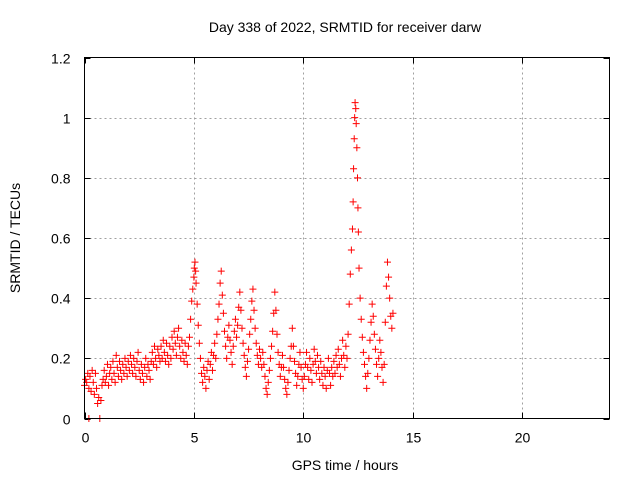 This screenshot has height=480, width=640. I want to click on y-tick-label: 0.2, so click(61, 359).